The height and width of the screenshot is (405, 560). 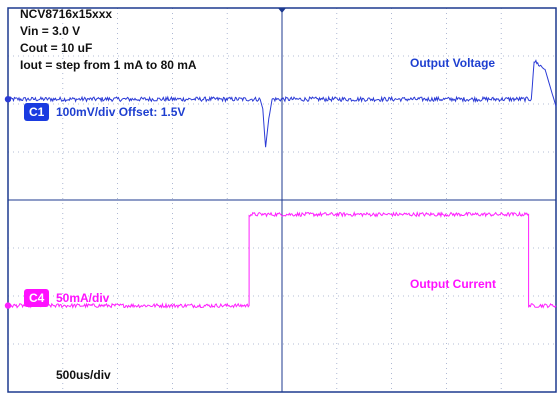 What do you see at coordinates (453, 63) in the screenshot?
I see `output-voltage-label: Output Voltage` at bounding box center [453, 63].